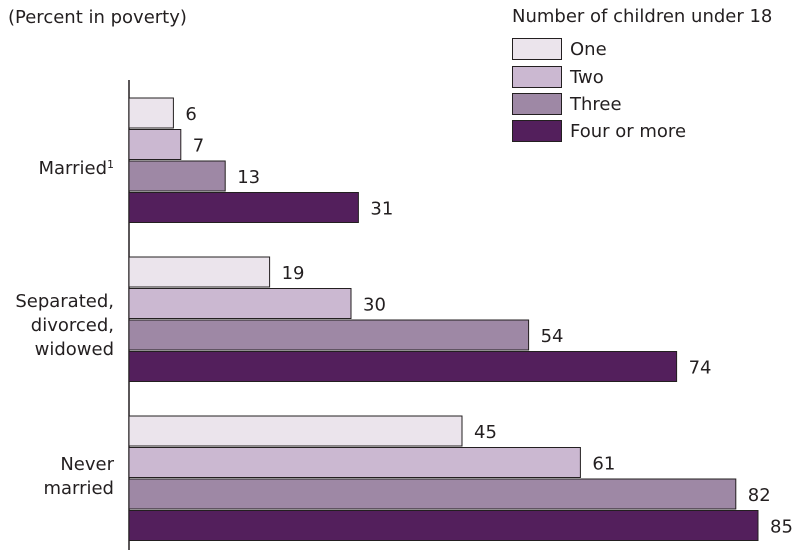 The image size is (811, 554). What do you see at coordinates (759, 495) in the screenshot?
I see `data-label-never-married-three: 82` at bounding box center [759, 495].